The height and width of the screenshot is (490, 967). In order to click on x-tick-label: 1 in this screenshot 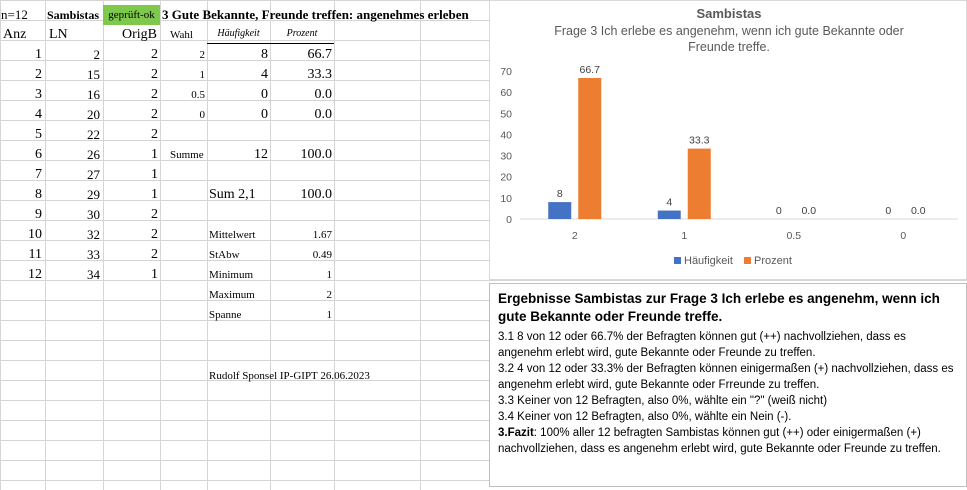, I will do `click(684, 236)`.